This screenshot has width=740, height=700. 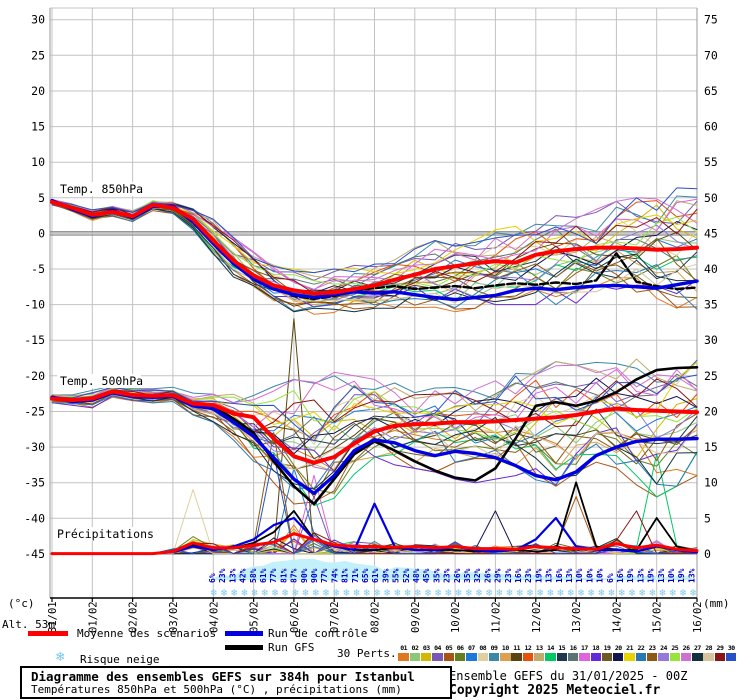 What do you see at coordinates (711, 233) in the screenshot?
I see `svg-text: 45` at bounding box center [711, 233].